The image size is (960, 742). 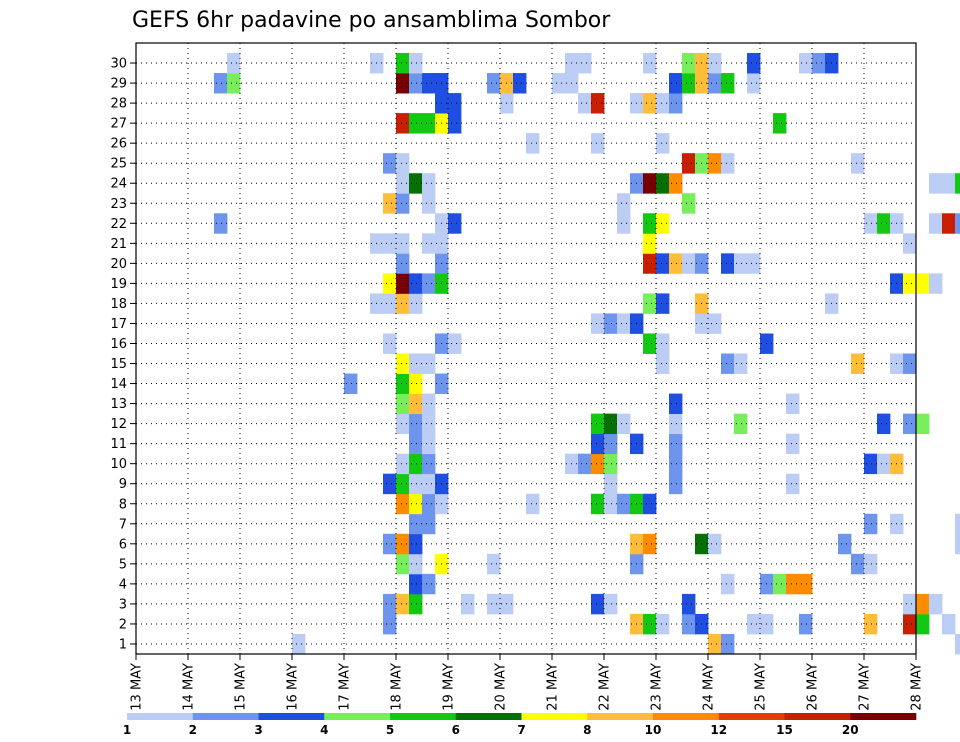 I want to click on y-tick-label: 6, so click(x=123, y=544).